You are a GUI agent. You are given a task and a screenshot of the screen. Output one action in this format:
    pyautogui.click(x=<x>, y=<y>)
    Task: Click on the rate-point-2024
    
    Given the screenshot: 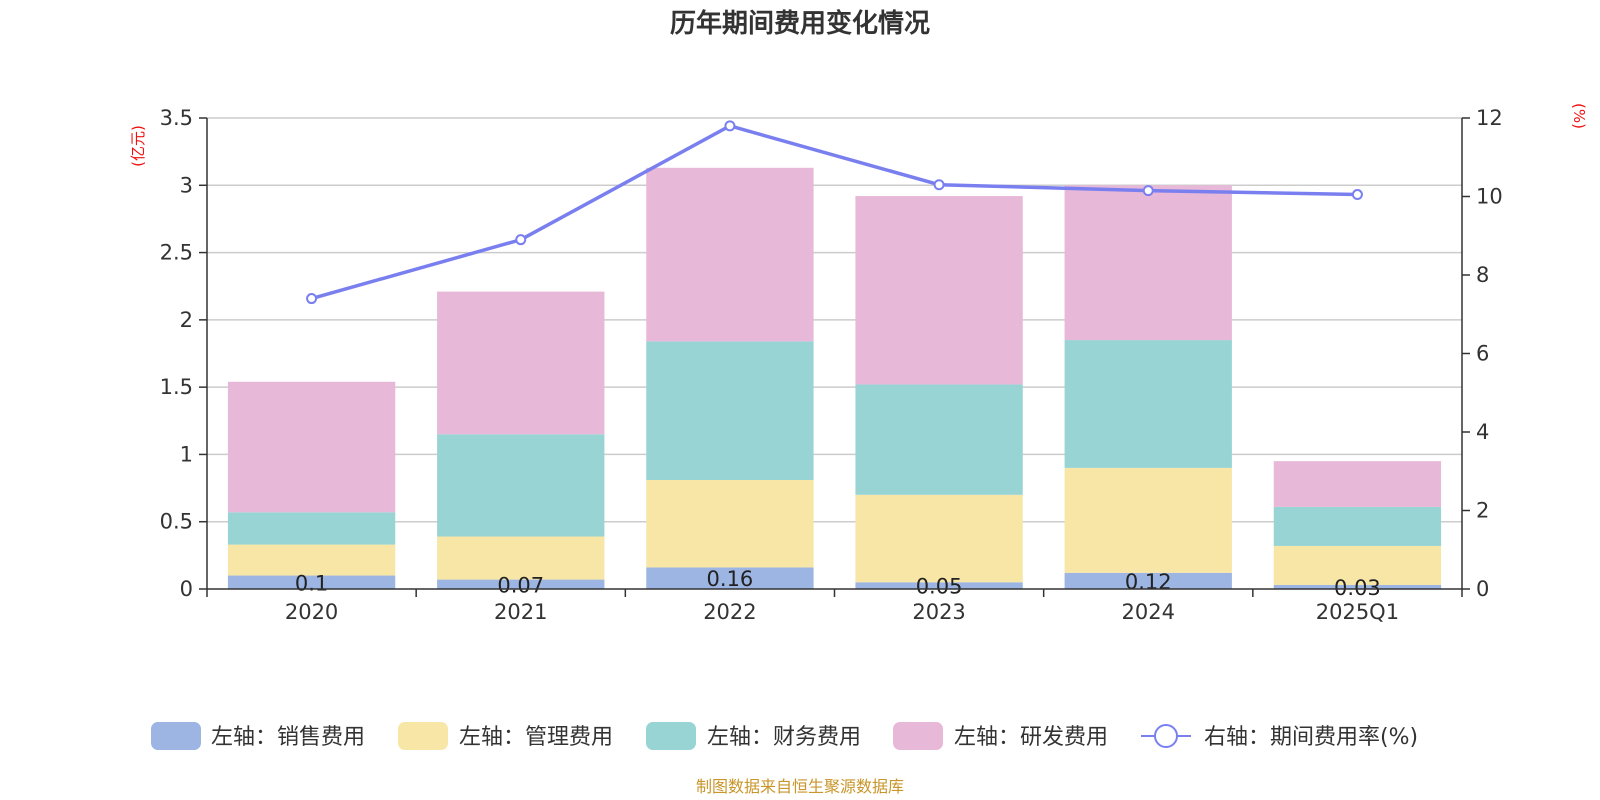 What is the action you would take?
    pyautogui.click(x=1148, y=191)
    